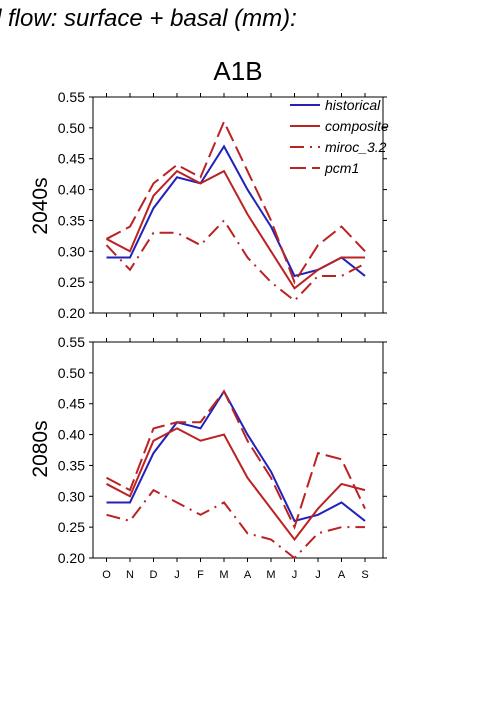 The width and height of the screenshot is (501, 709). Describe the element at coordinates (148, 18) in the screenshot. I see `figure-title: d flow: surface + basal (mm):` at that location.